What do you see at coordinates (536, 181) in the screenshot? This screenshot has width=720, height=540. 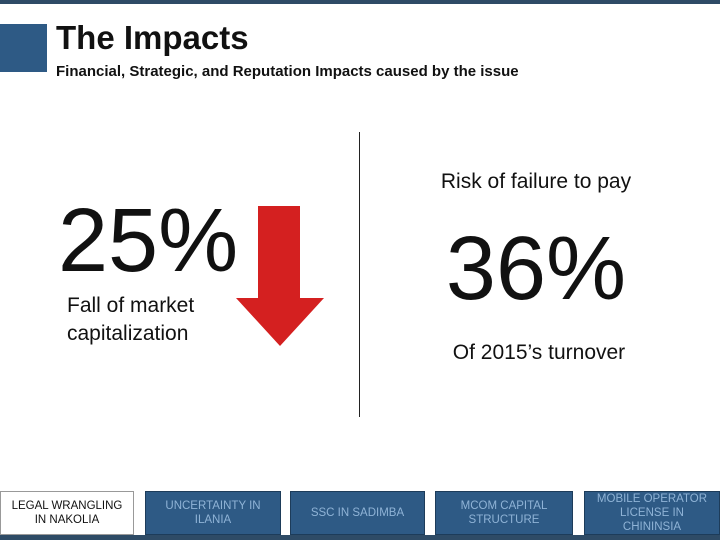 I see `payment-risk-label: Risk of failure to pay` at bounding box center [536, 181].